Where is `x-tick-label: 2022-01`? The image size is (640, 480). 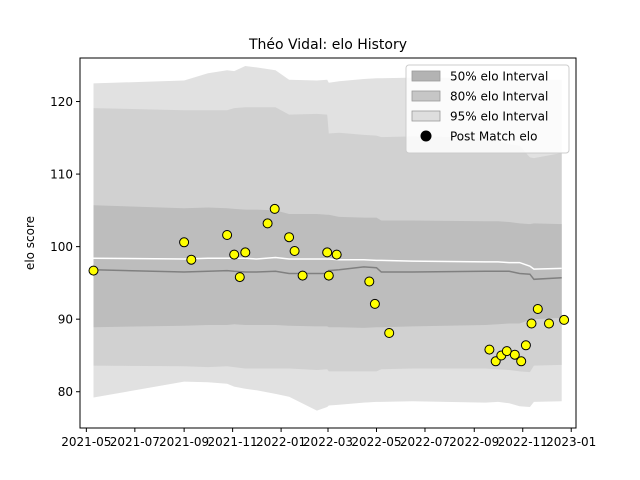
x-tick-label: 2022-01 is located at coordinates (281, 442).